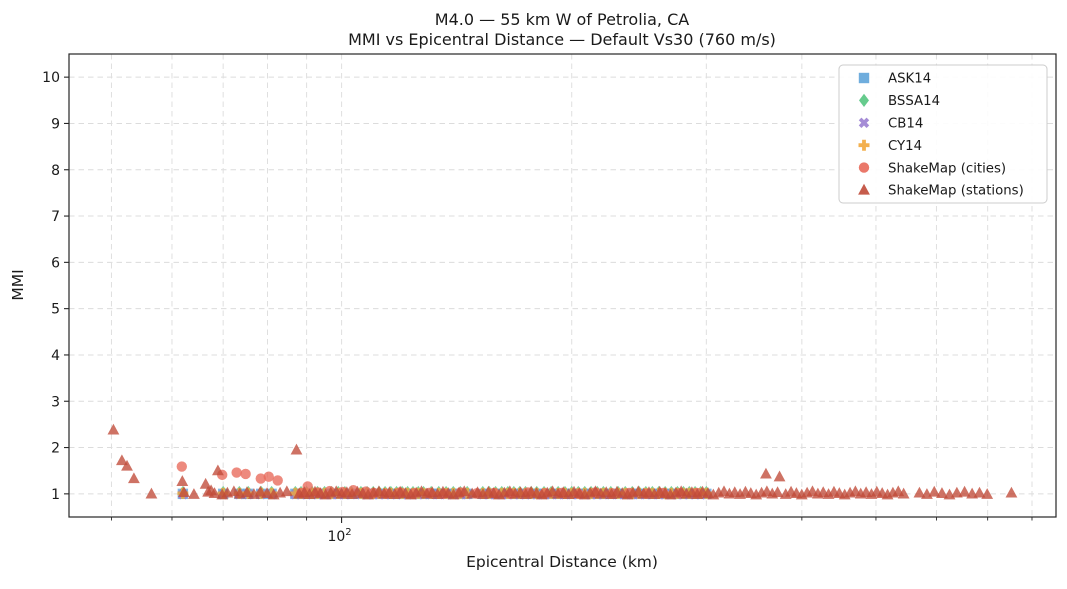  Describe the element at coordinates (864, 100) in the screenshot. I see `legend-marker-diamond-icon` at that location.